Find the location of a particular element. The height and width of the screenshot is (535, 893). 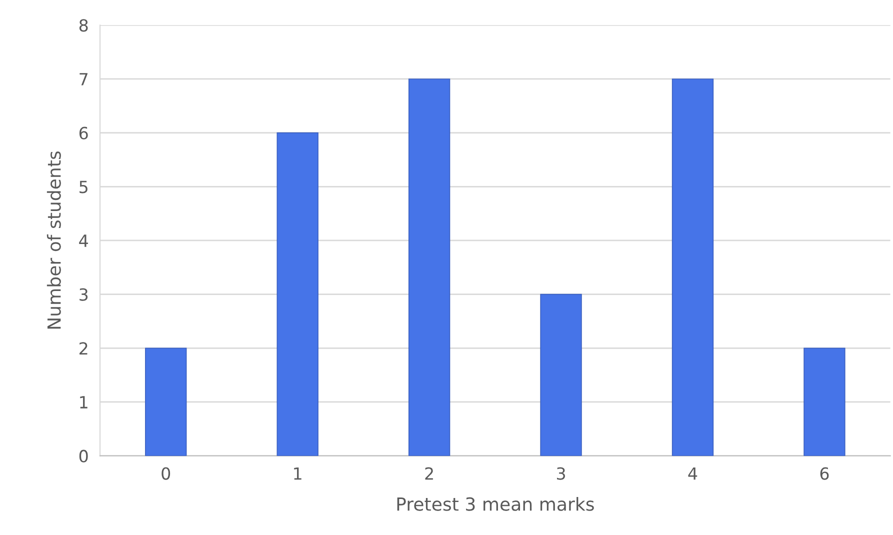

y-tick-label: 4 is located at coordinates (83, 240).